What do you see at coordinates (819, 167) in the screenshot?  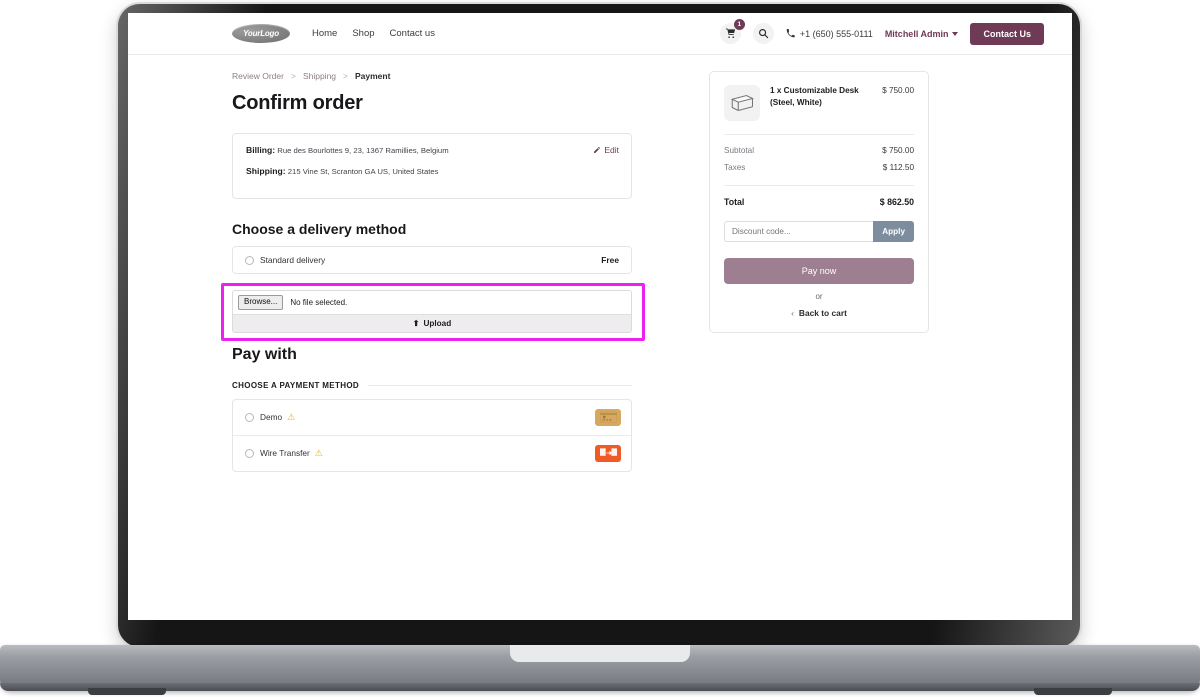 I see `summary-row-taxes: Taxes $ 112.50` at bounding box center [819, 167].